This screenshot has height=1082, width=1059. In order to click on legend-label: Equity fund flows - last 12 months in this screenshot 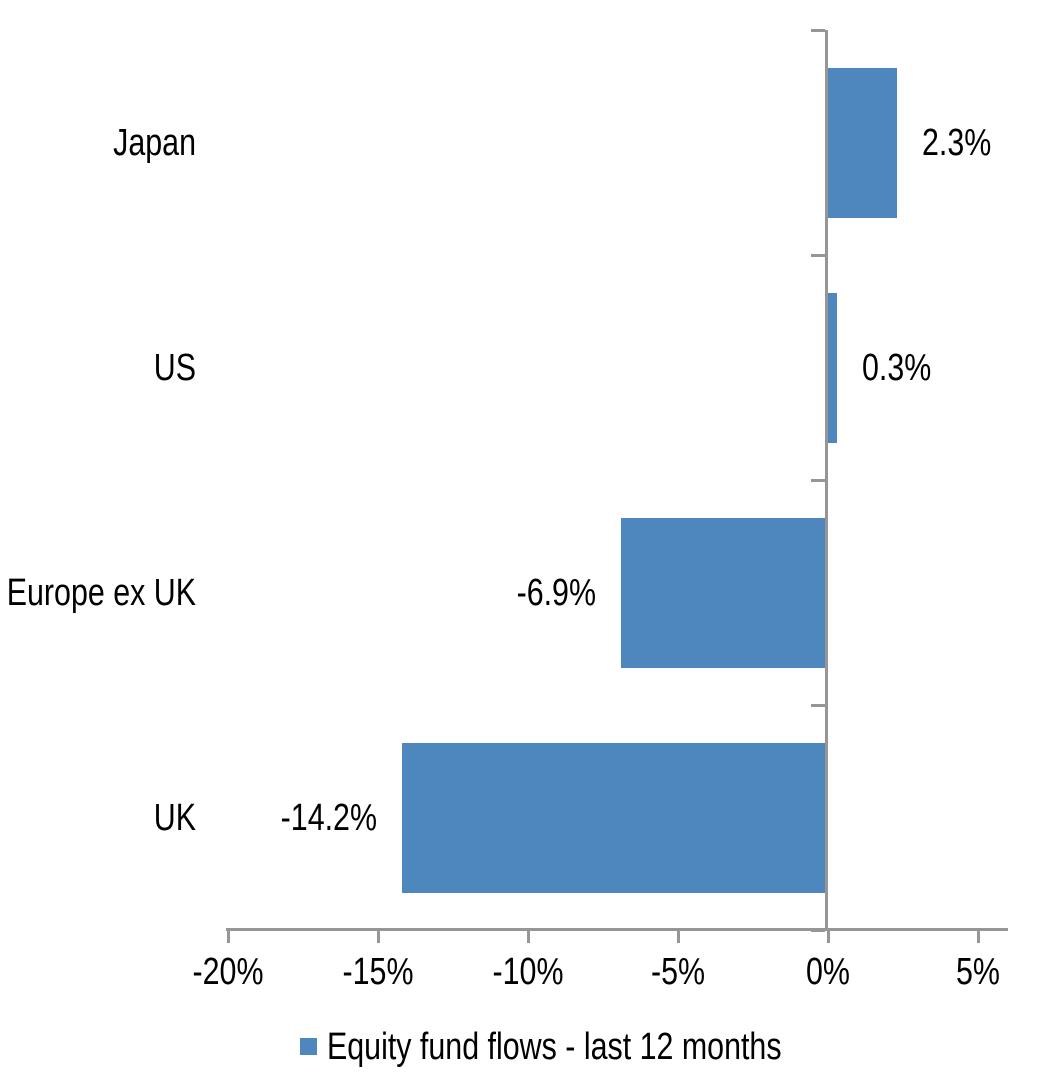, I will do `click(554, 1047)`.